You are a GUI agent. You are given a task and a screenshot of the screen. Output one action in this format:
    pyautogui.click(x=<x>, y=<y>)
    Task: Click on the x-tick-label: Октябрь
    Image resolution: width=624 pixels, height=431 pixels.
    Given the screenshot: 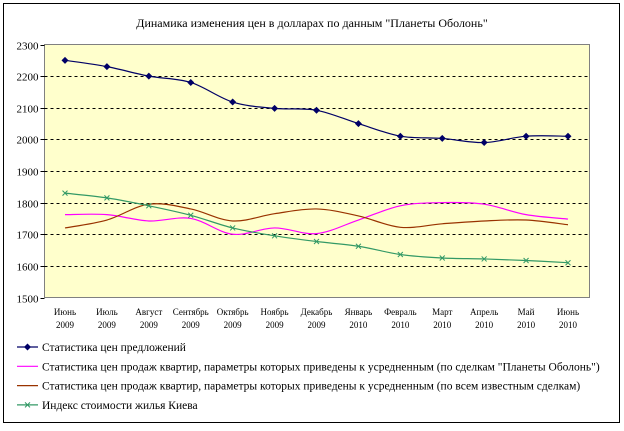 What is the action you would take?
    pyautogui.click(x=233, y=312)
    